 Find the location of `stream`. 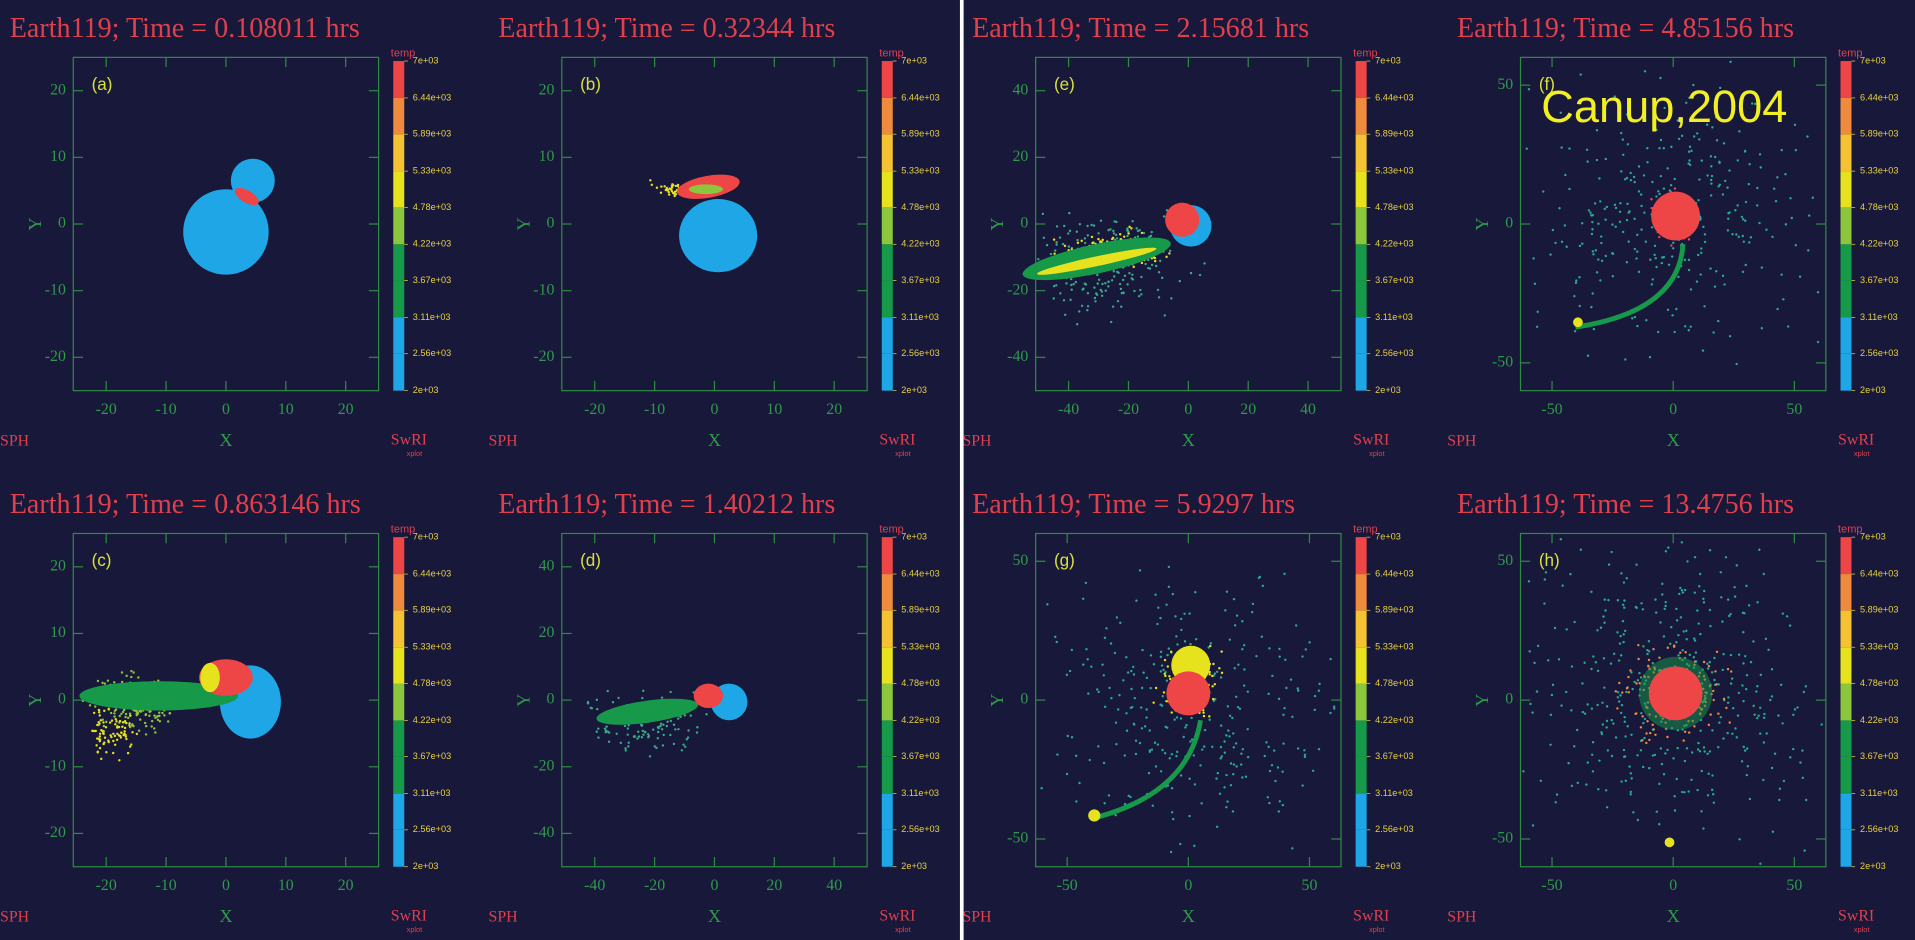

stream is located at coordinates (1630, 287).